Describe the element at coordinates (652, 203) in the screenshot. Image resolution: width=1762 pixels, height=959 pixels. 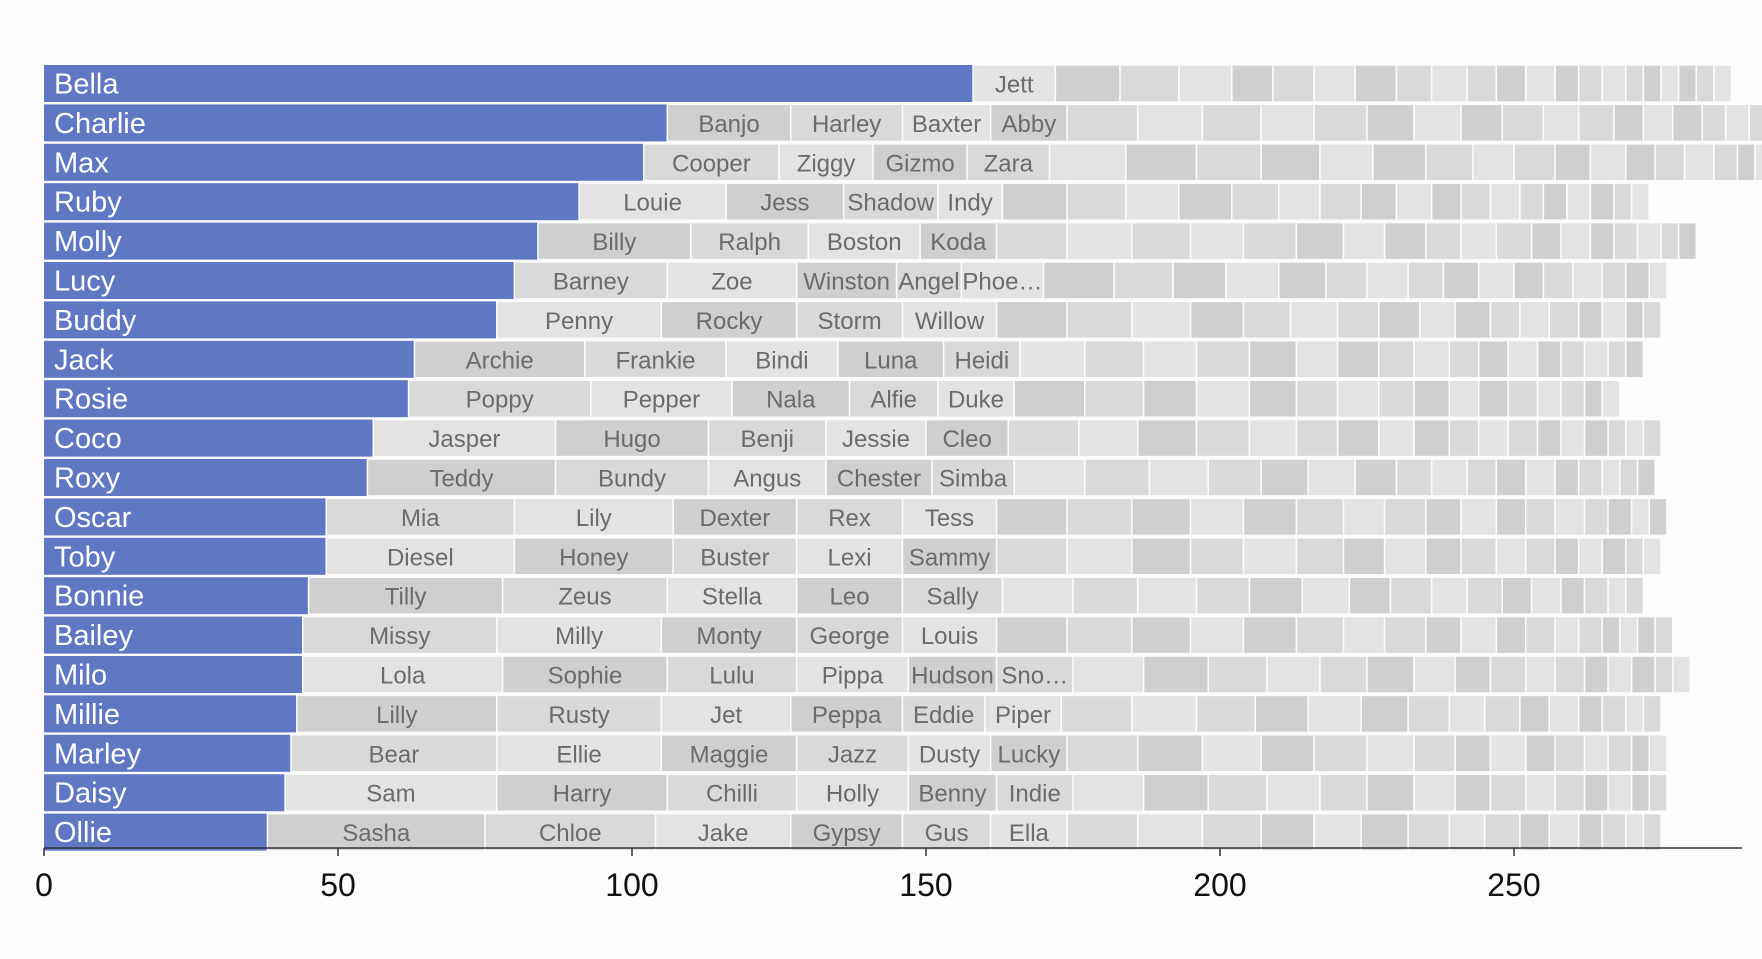
I see `segment-label: Louie` at that location.